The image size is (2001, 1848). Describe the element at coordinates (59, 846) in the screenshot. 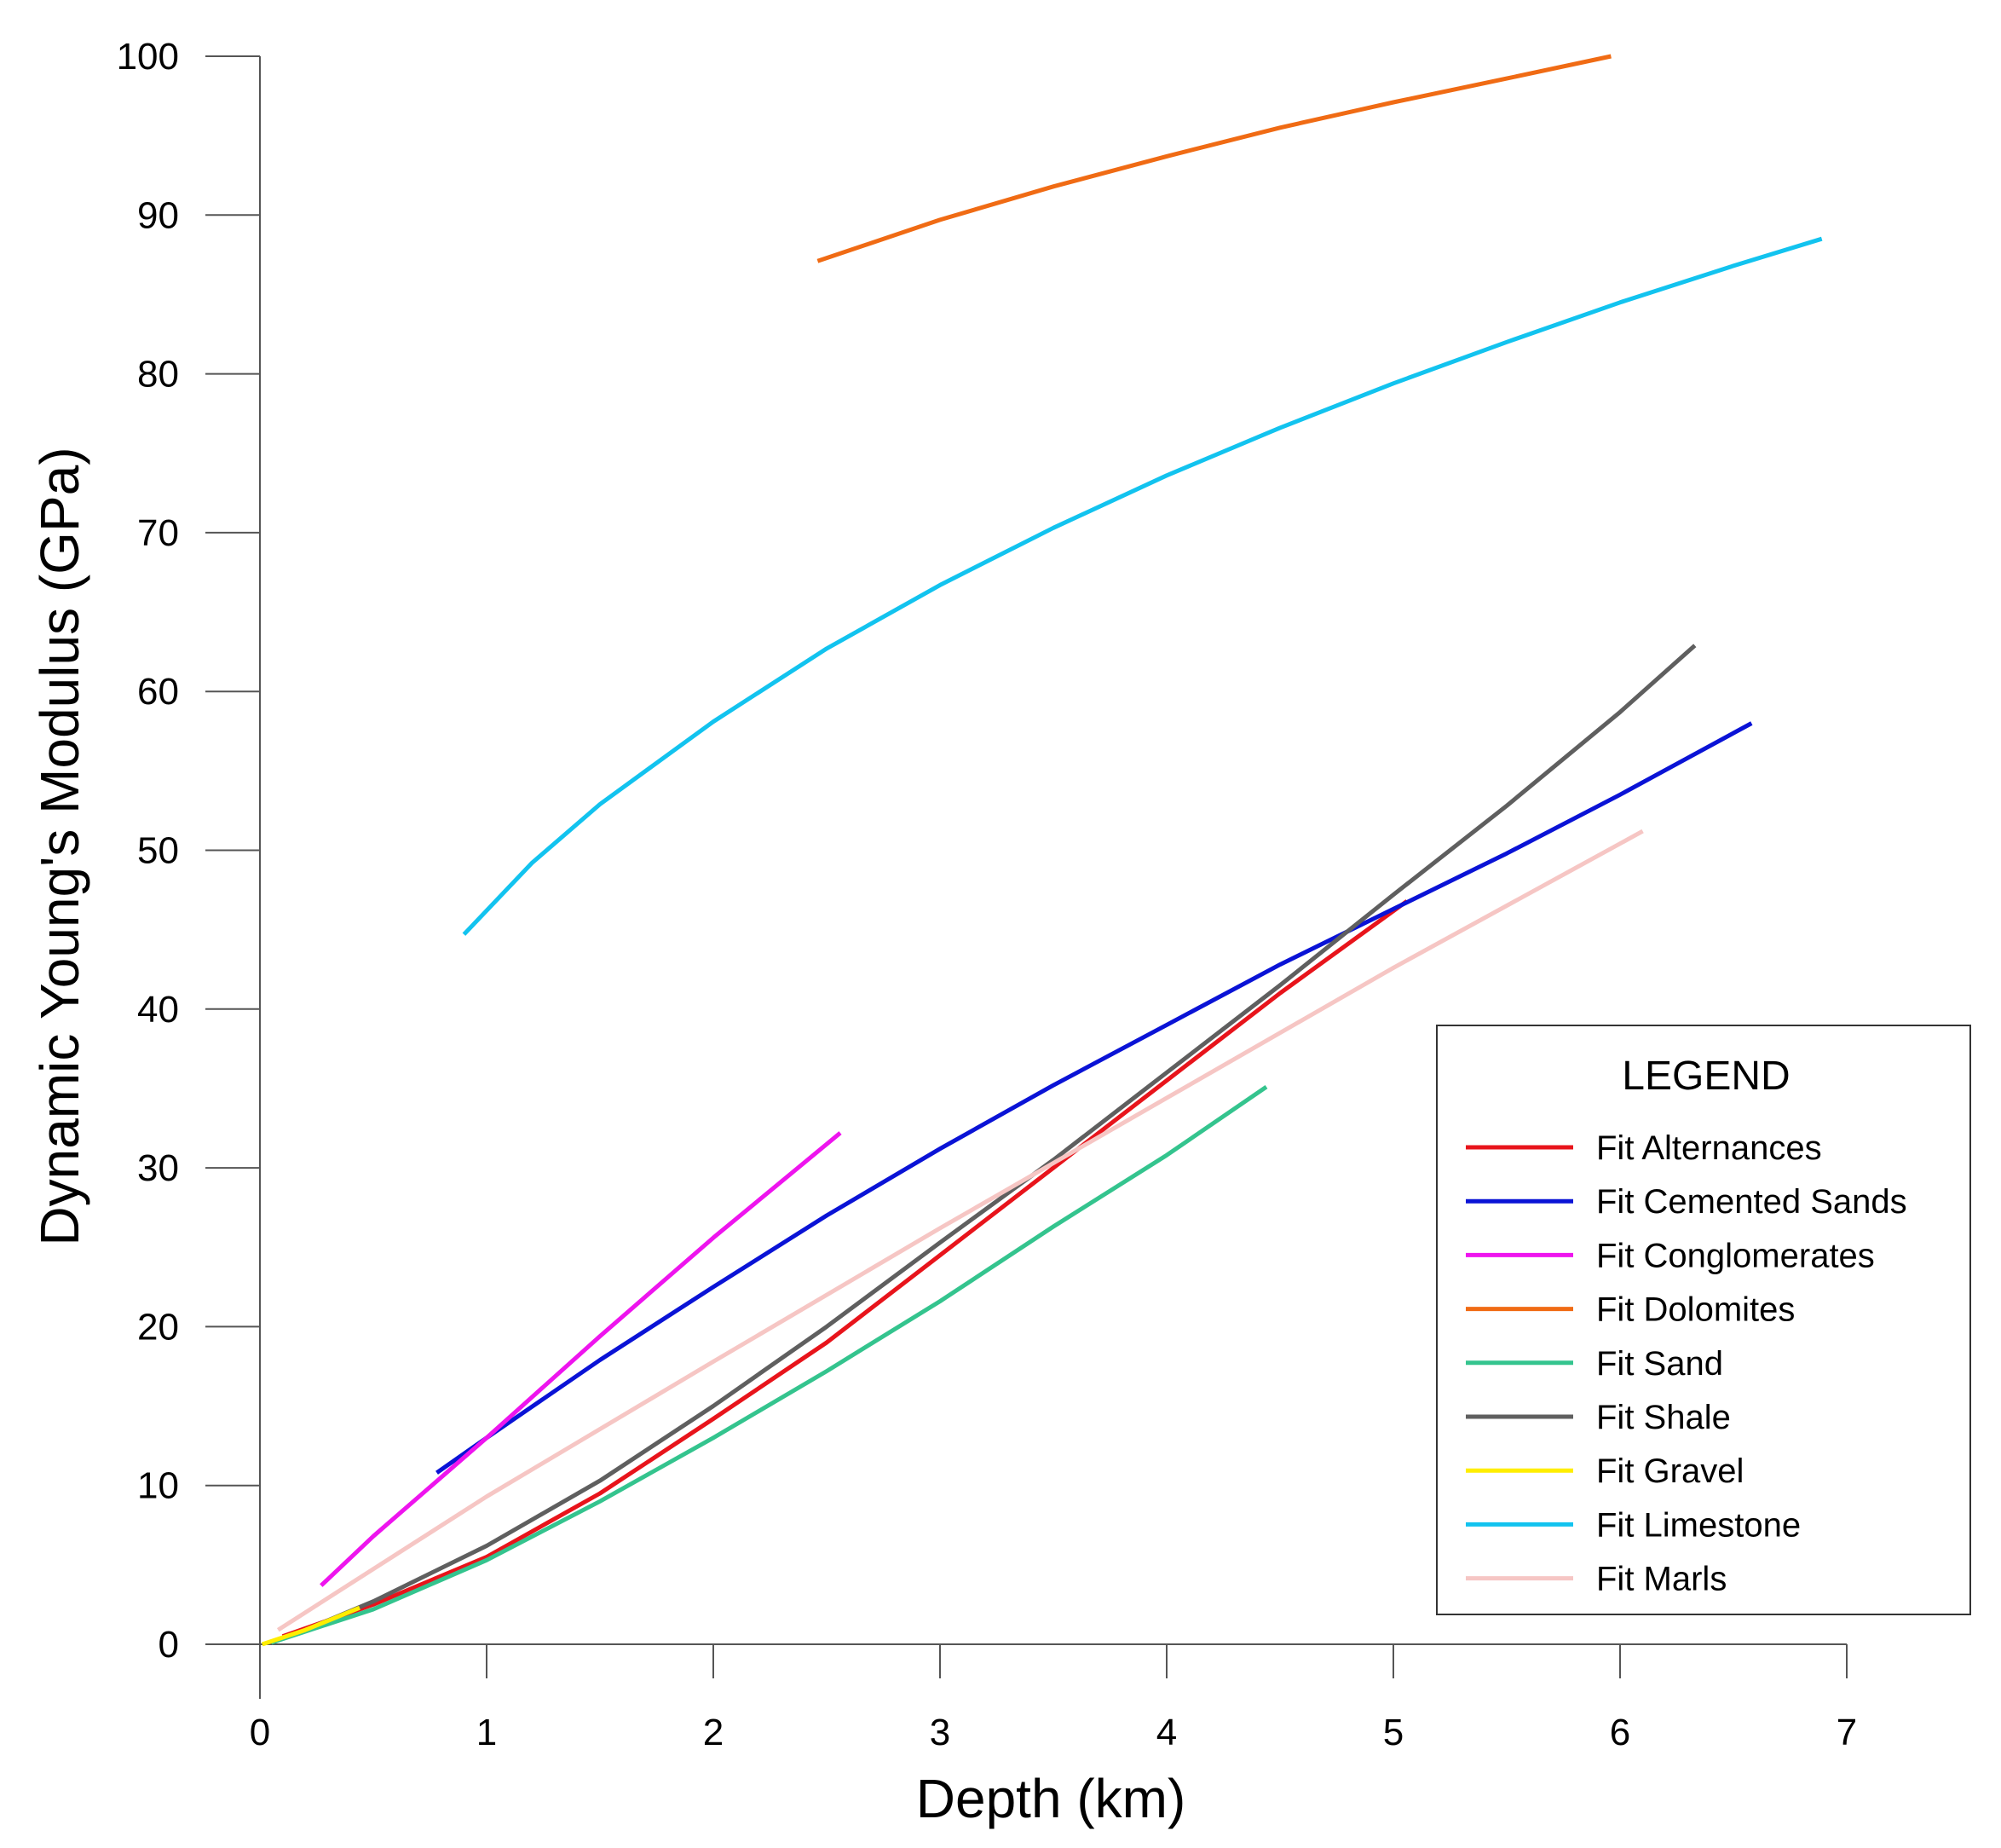

I see `y-axis-title: Dynamic Young's Modulus (GPa)` at that location.